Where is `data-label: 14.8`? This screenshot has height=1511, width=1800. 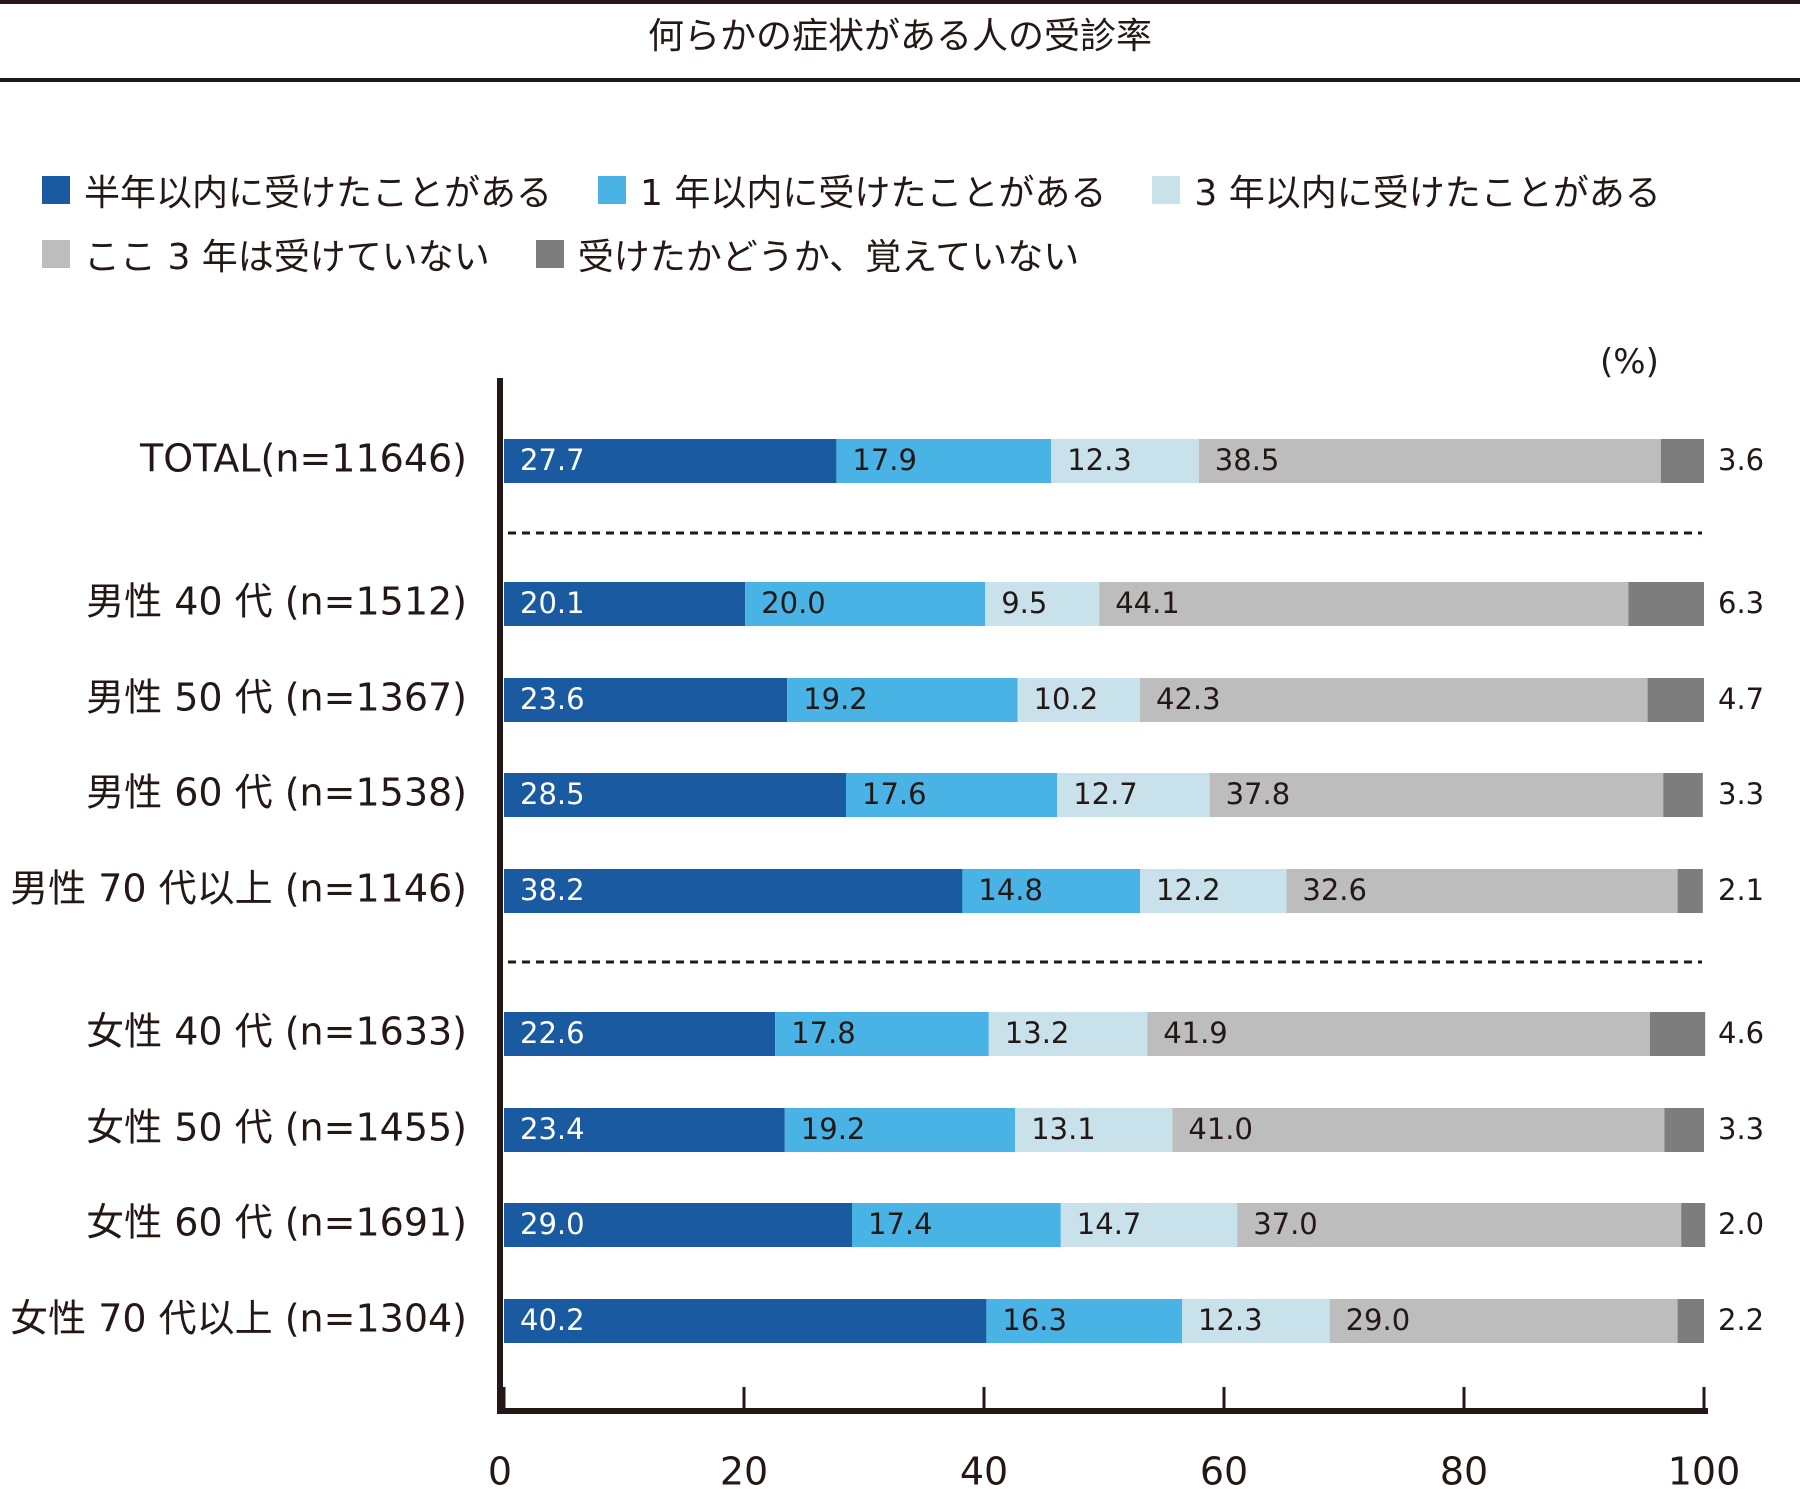 data-label: 14.8 is located at coordinates (1010, 890).